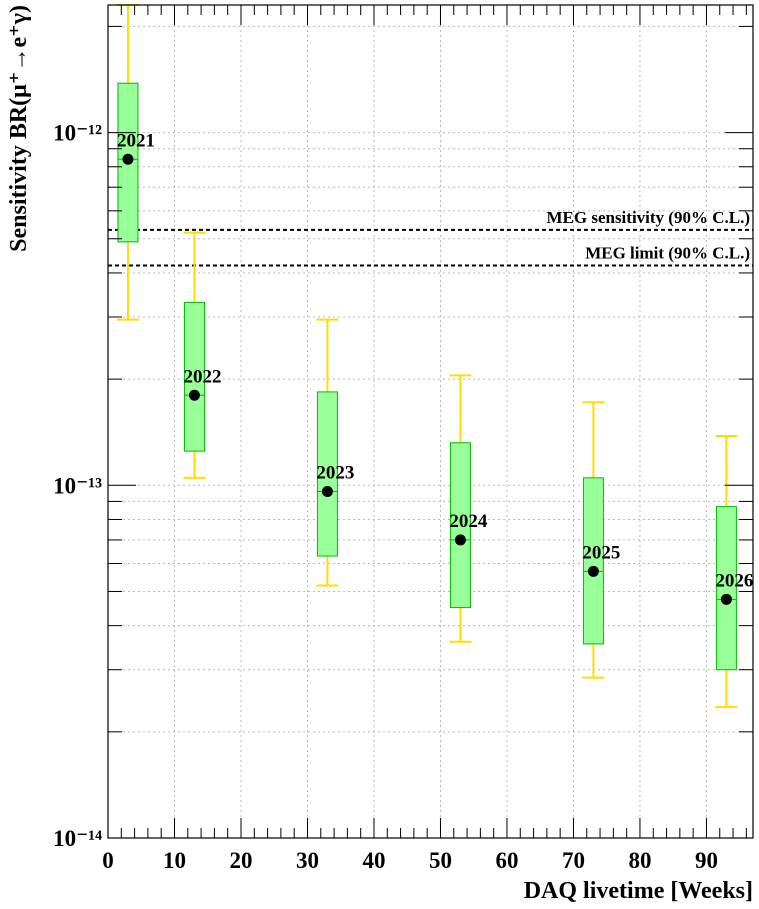  I want to click on box-2022: 2022, so click(202, 355).